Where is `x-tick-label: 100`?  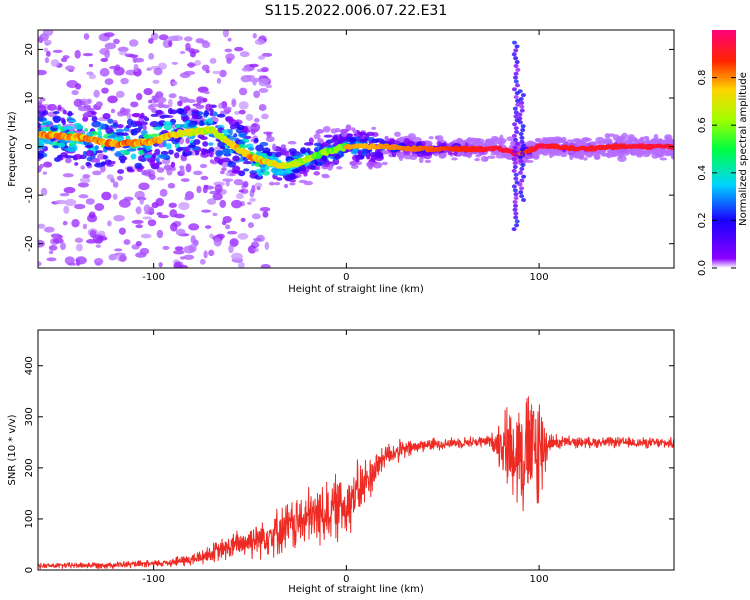
x-tick-label: 100 is located at coordinates (539, 579).